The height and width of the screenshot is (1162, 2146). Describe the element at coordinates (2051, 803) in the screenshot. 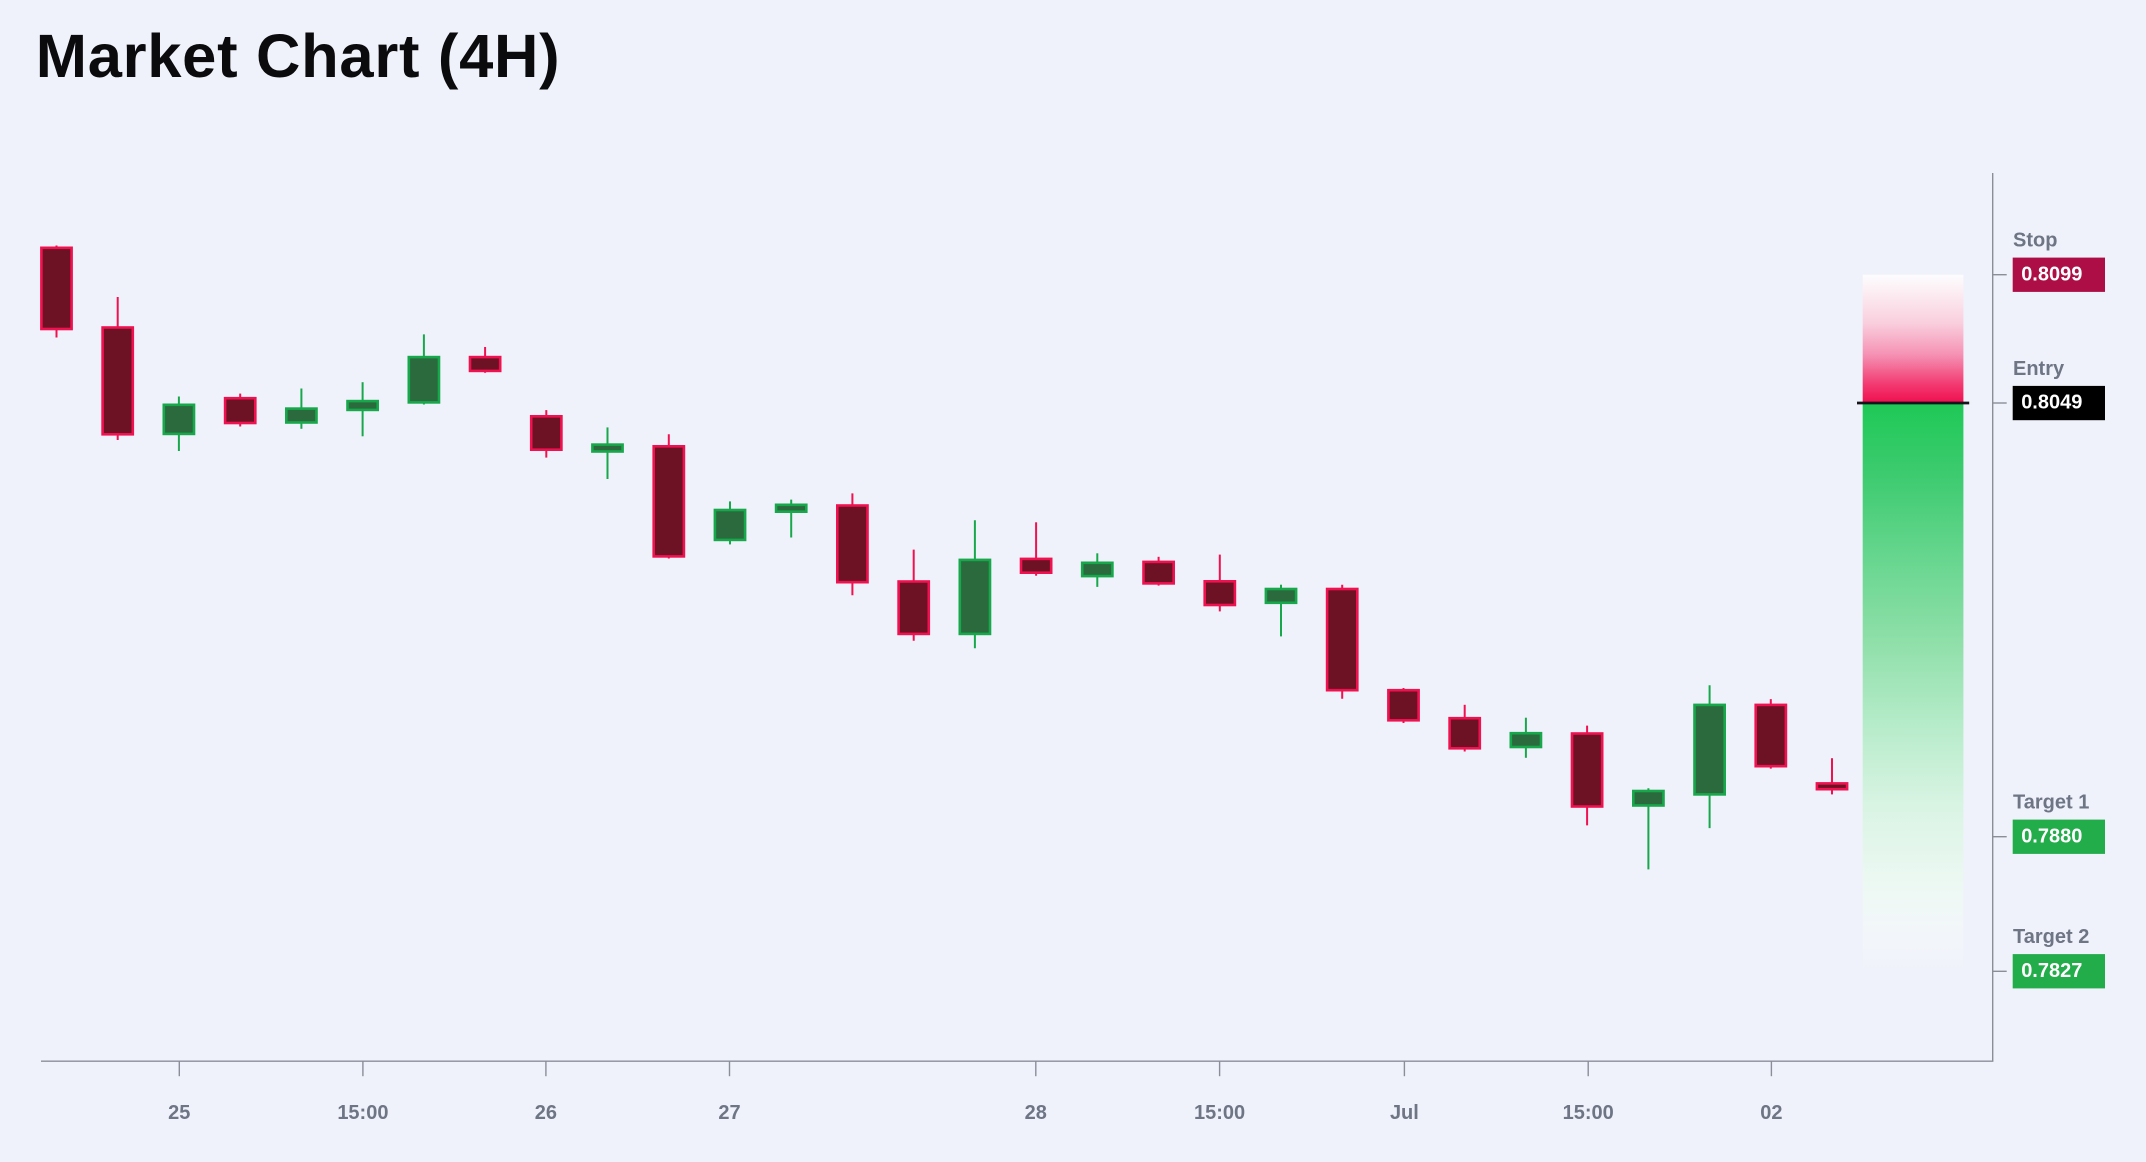

I see `svg-text: Target 1` at that location.